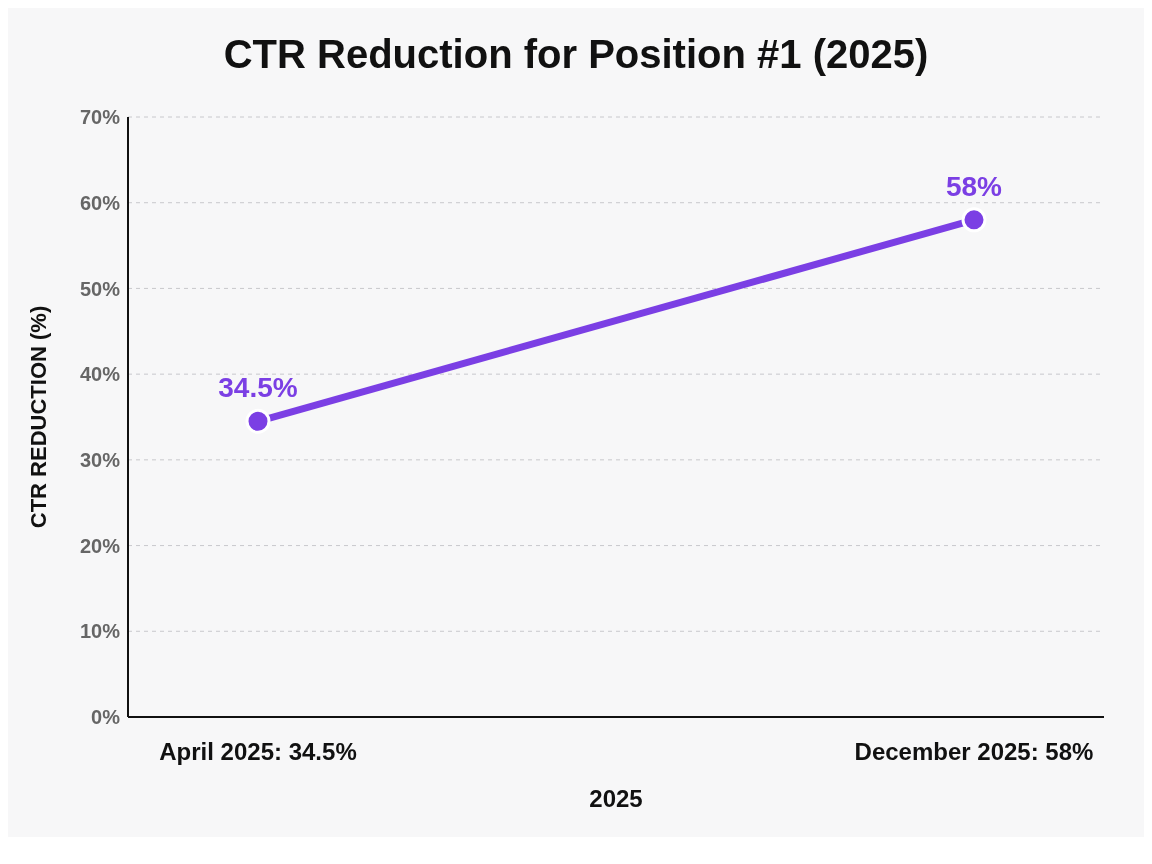  I want to click on data-label: 58%, so click(974, 186).